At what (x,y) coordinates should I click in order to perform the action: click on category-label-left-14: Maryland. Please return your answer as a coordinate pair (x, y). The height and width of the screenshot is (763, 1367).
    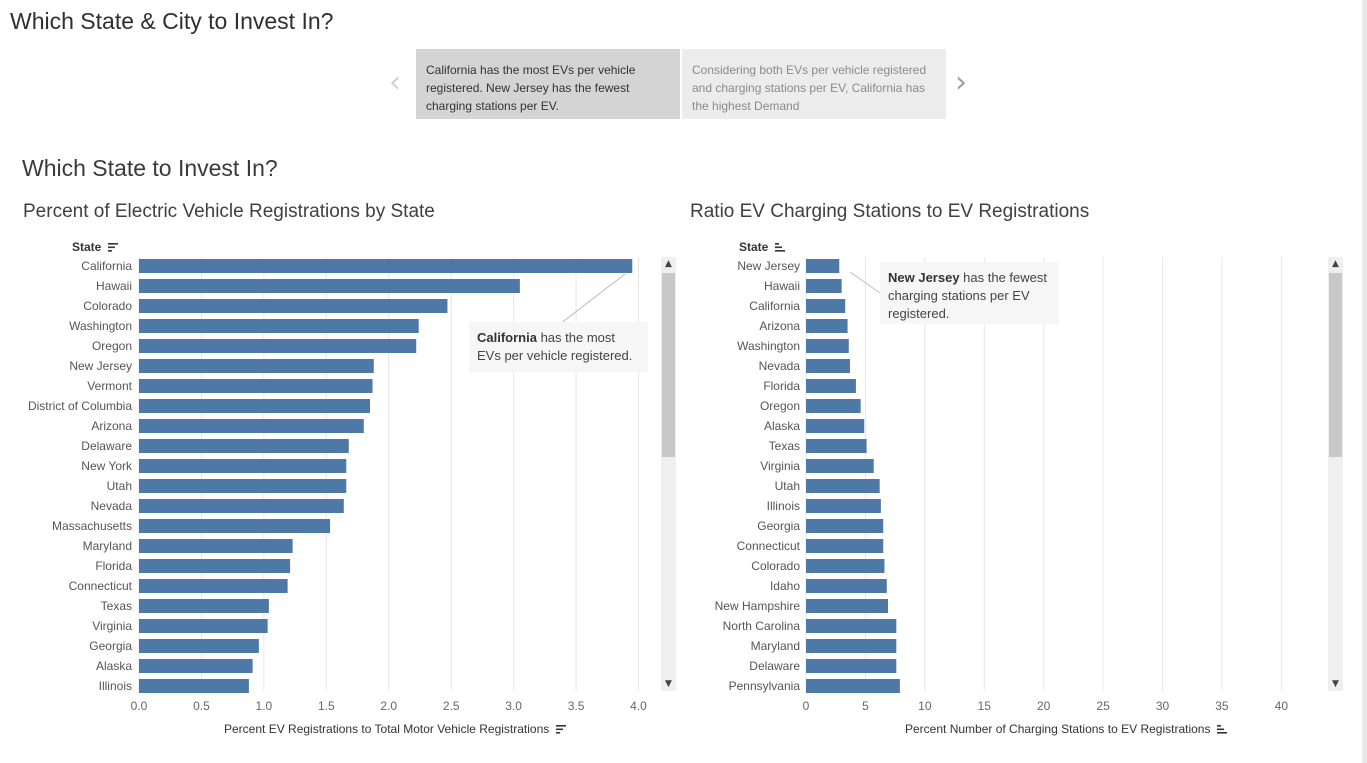
    Looking at the image, I should click on (107, 546).